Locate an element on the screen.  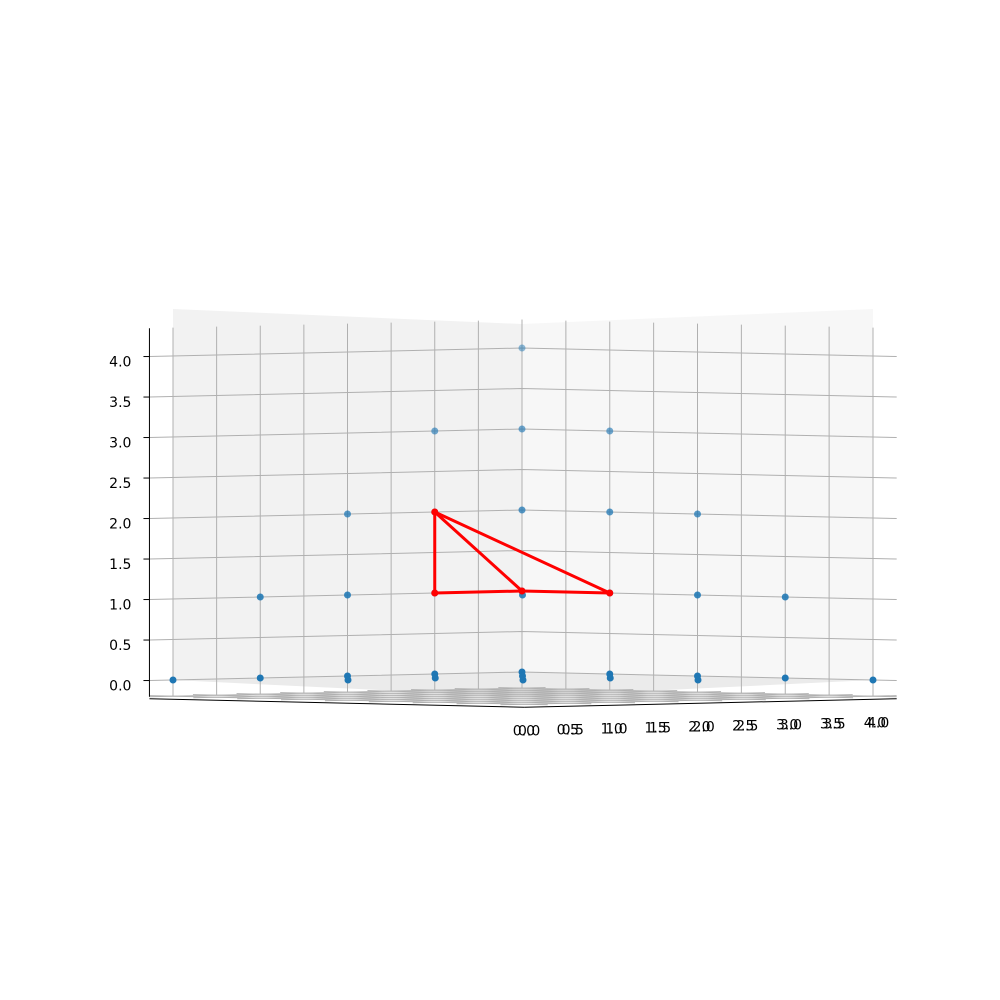
z-tick-label: 2.0 is located at coordinates (120, 525).